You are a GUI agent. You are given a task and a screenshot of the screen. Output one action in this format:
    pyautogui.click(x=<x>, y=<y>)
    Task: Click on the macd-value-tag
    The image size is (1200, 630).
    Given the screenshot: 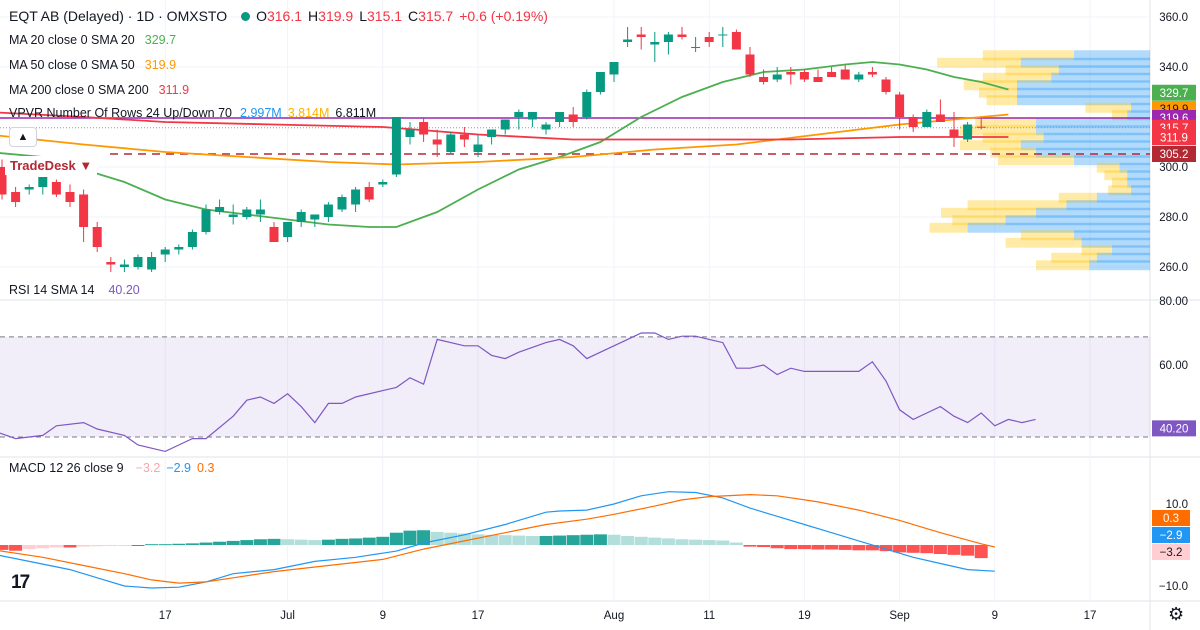 What is the action you would take?
    pyautogui.click(x=1171, y=535)
    